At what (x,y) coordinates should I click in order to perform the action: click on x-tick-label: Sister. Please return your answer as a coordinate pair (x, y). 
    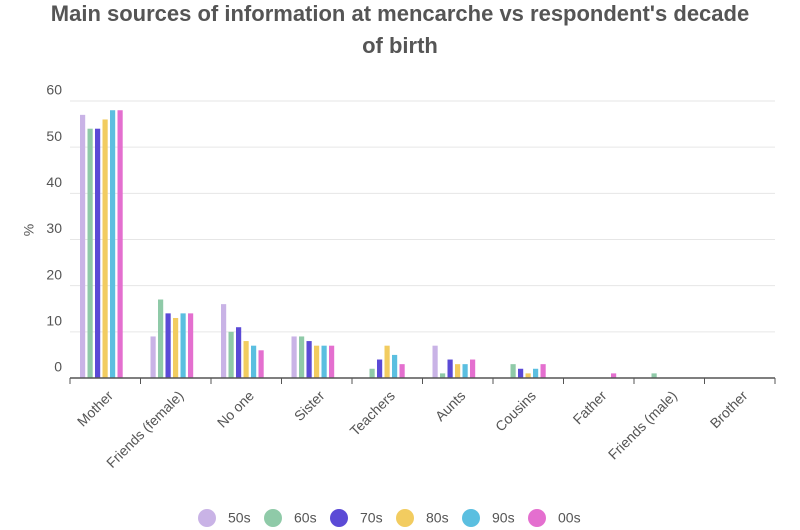
    Looking at the image, I should click on (309, 405).